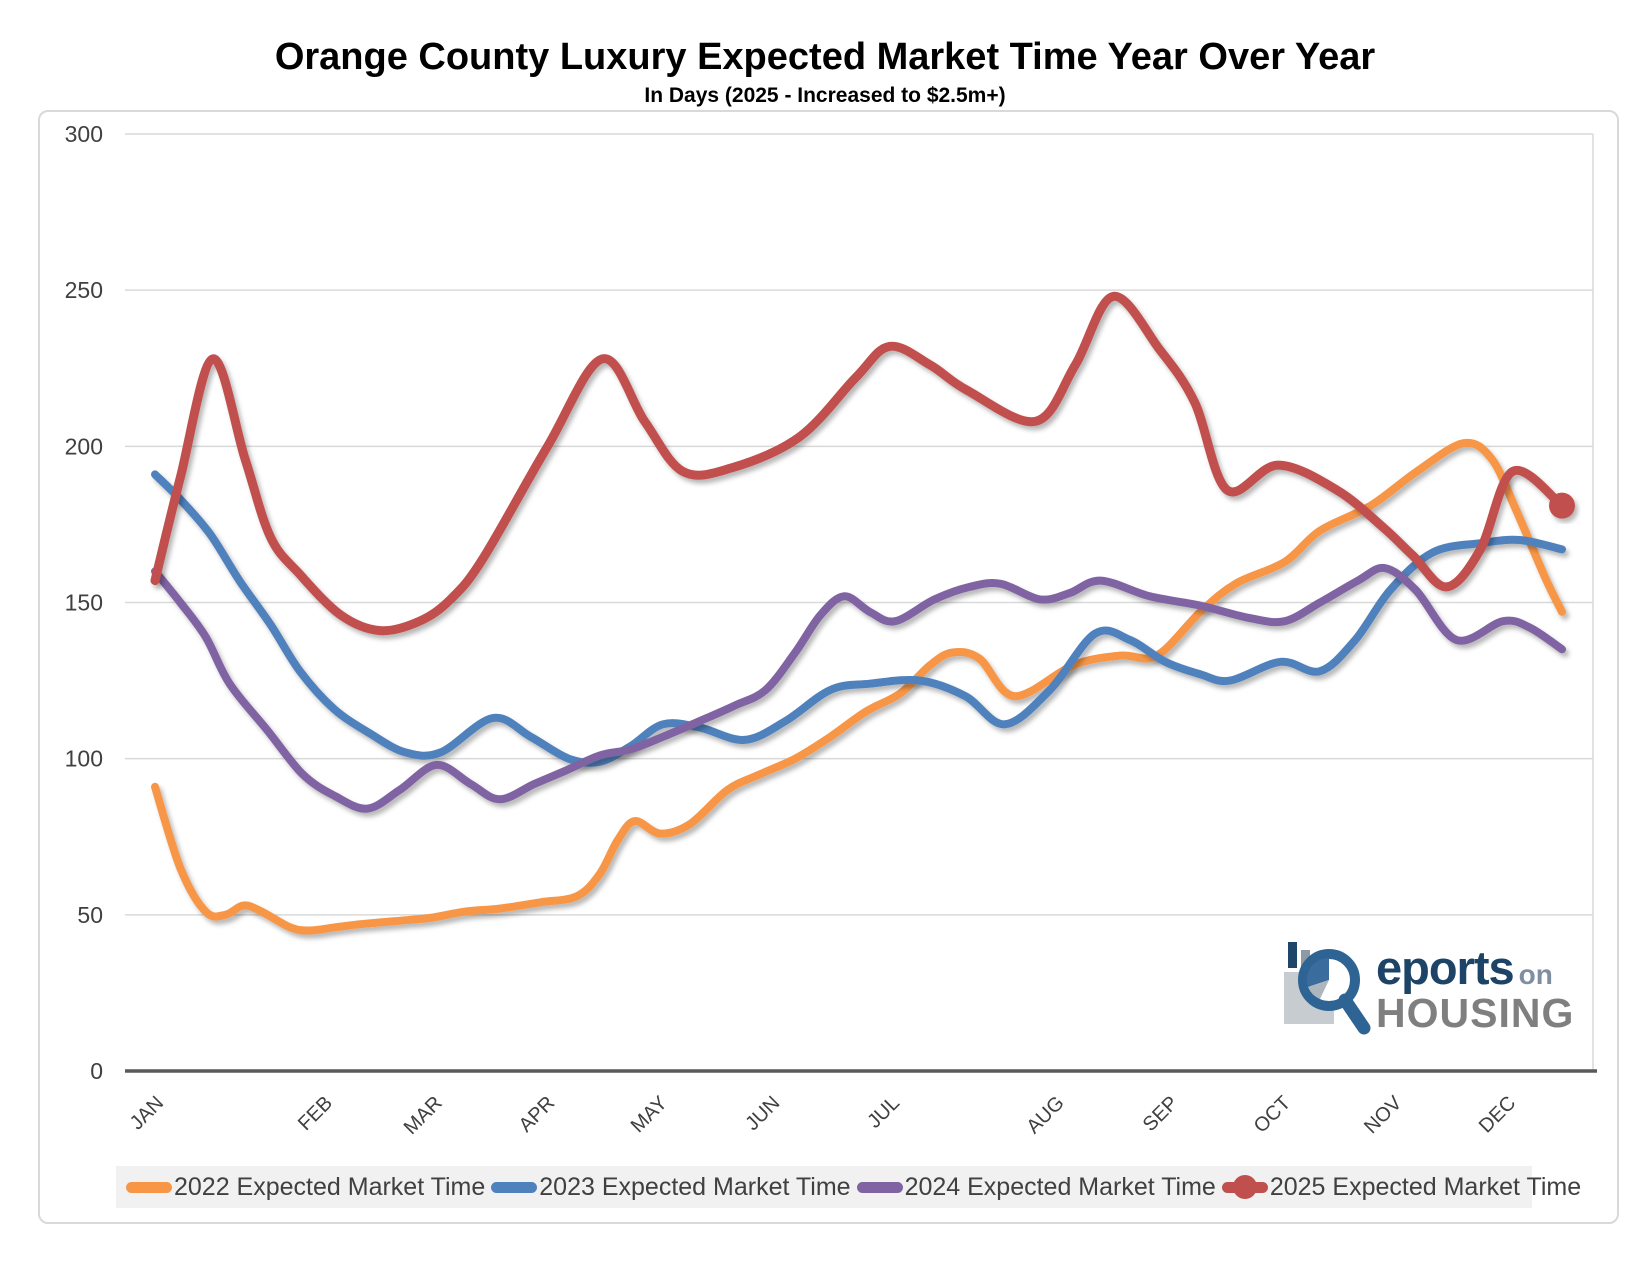 This screenshot has height=1275, width=1650. I want to click on logo-housing-label: HOUSING, so click(1475, 1013).